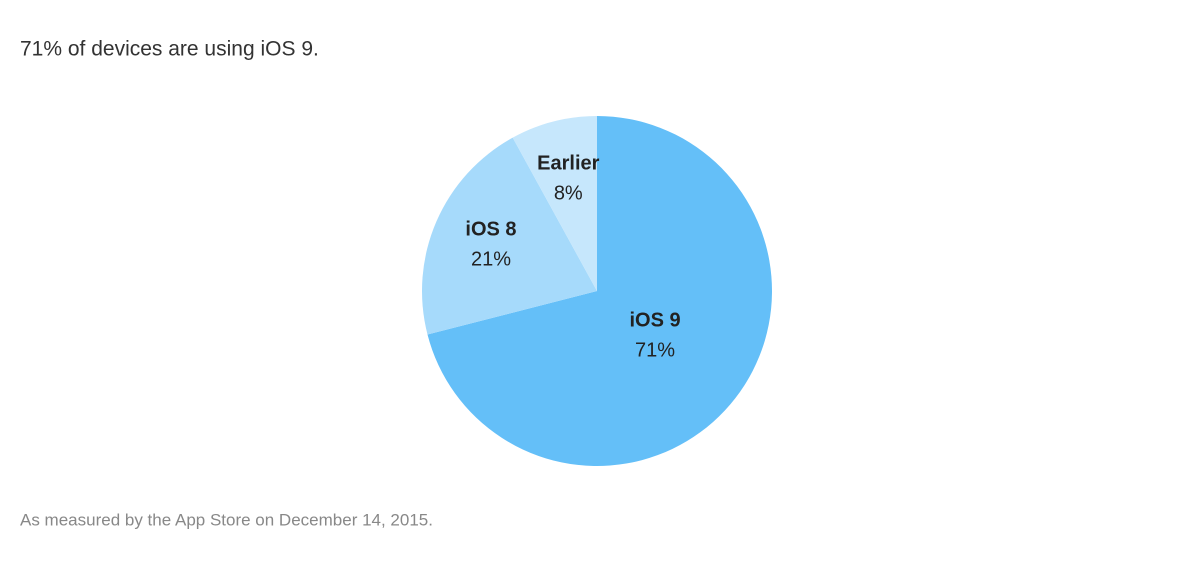  Describe the element at coordinates (490, 229) in the screenshot. I see `slice-label: iOS 8` at that location.